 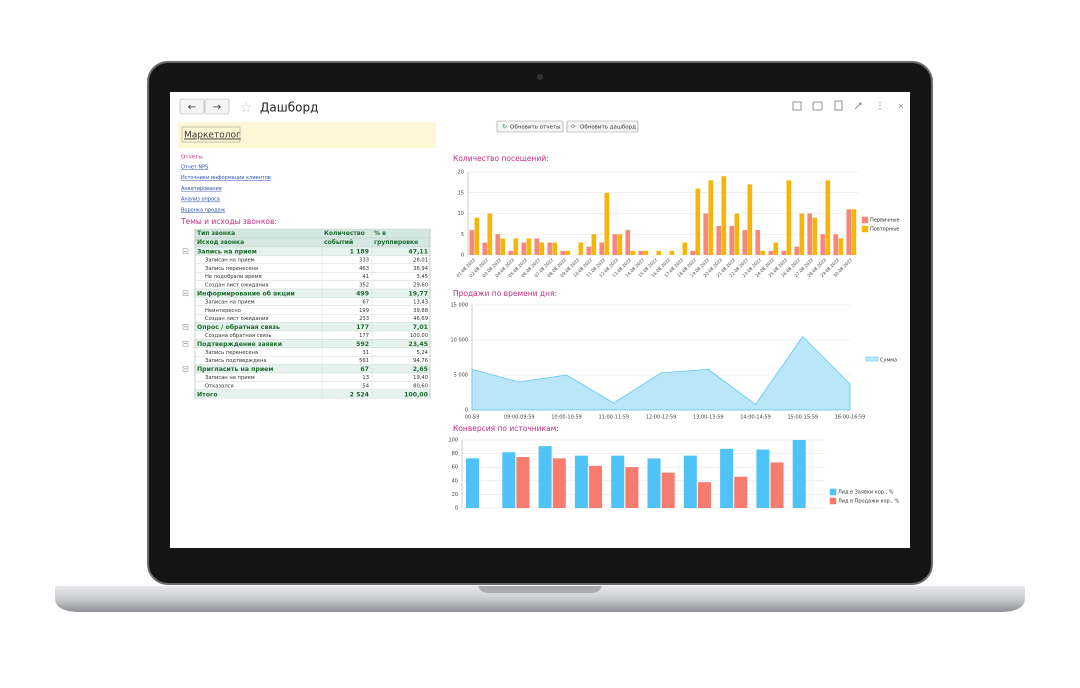 I want to click on camera, so click(x=540, y=77).